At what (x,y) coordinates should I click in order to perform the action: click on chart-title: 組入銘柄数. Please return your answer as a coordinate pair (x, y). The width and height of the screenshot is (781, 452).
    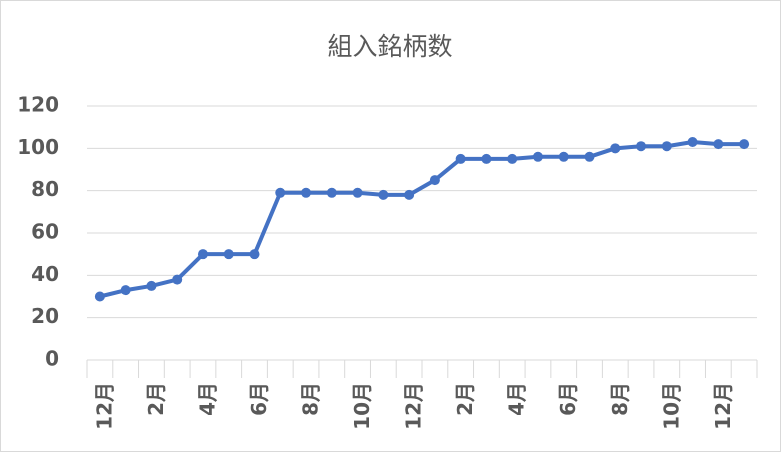
    Looking at the image, I should click on (389, 46).